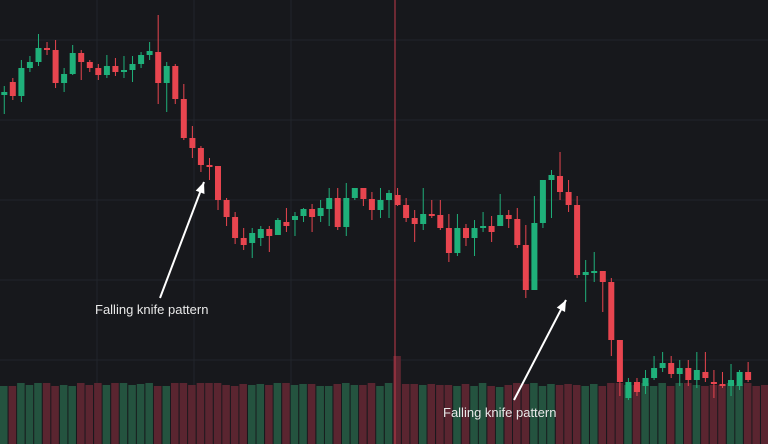 Image resolution: width=768 pixels, height=444 pixels. I want to click on annotation-label-1: Falling knife pattern, so click(152, 309).